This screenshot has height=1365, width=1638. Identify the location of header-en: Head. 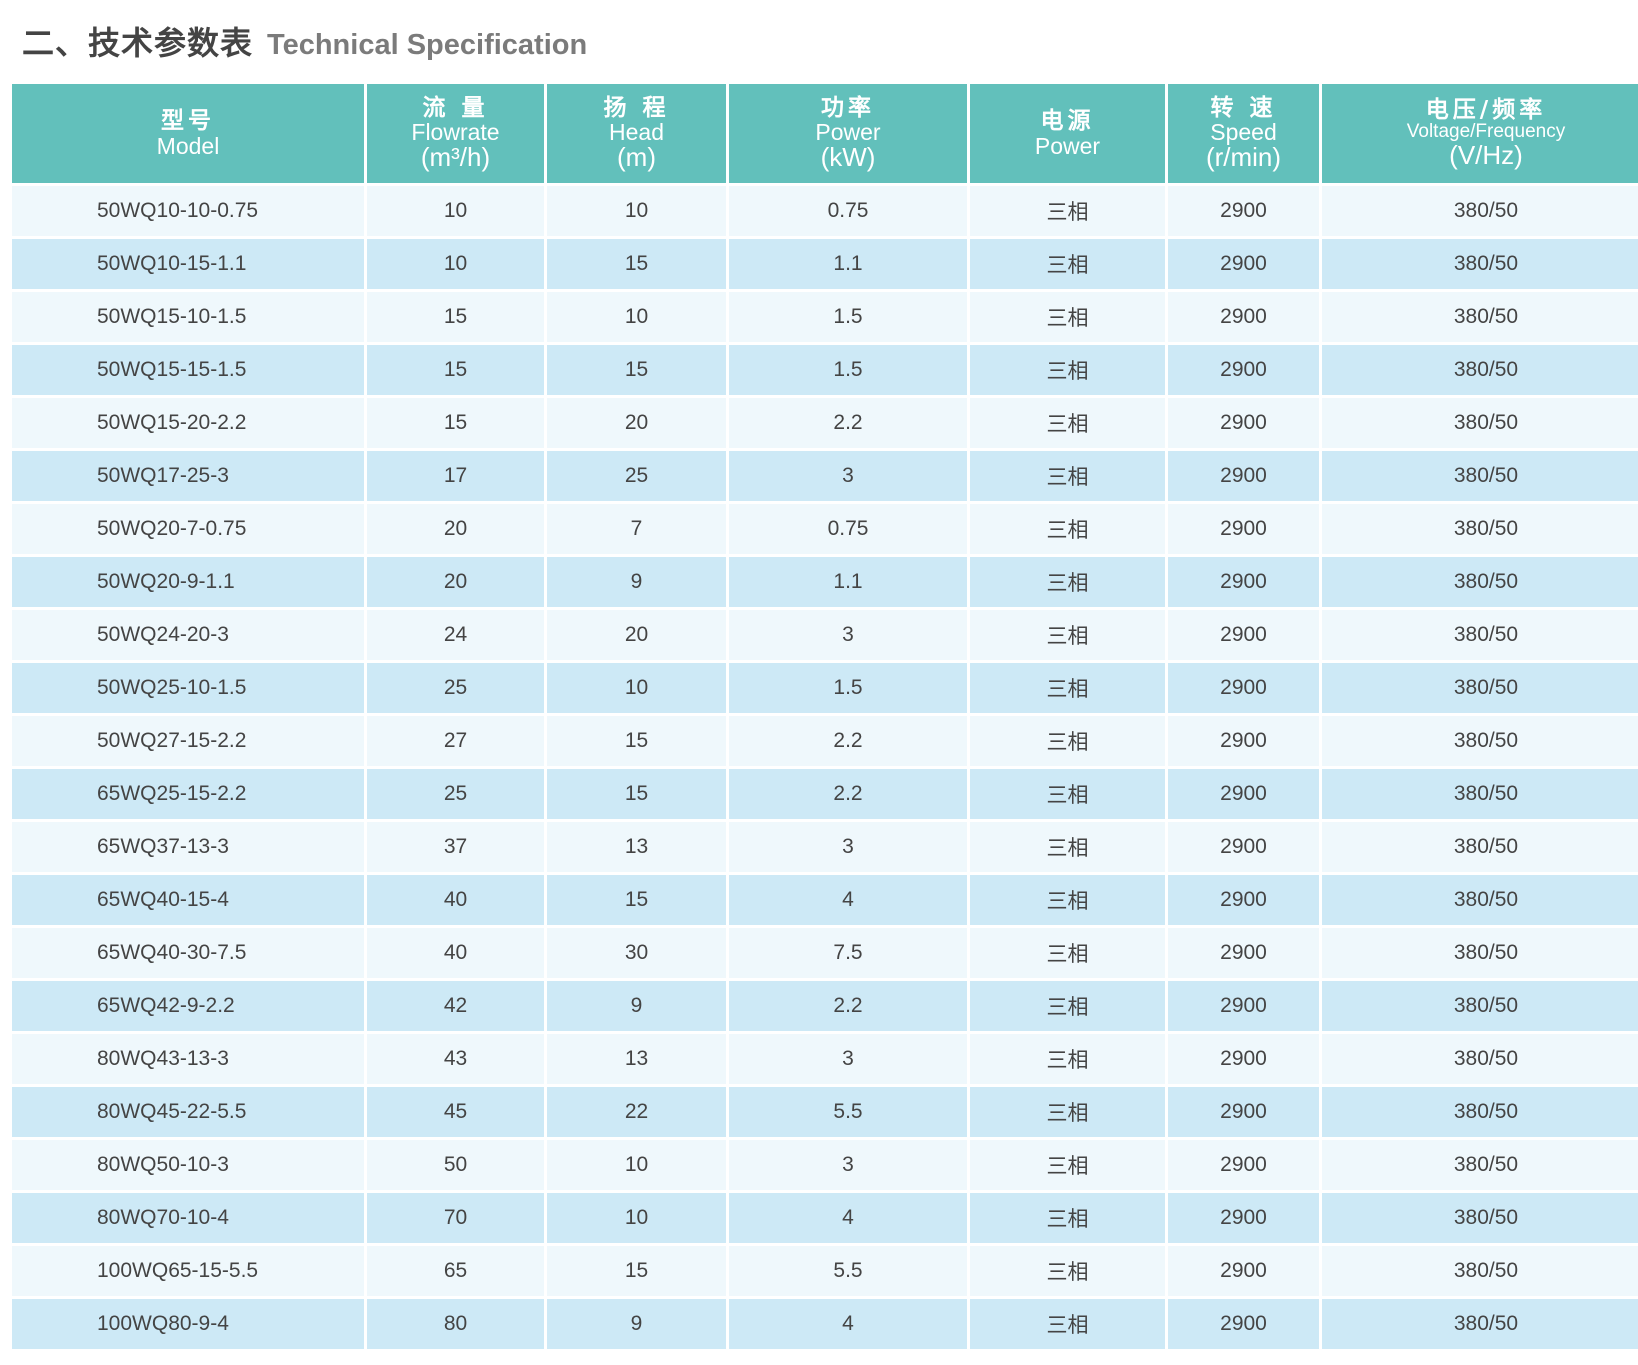
(636, 131).